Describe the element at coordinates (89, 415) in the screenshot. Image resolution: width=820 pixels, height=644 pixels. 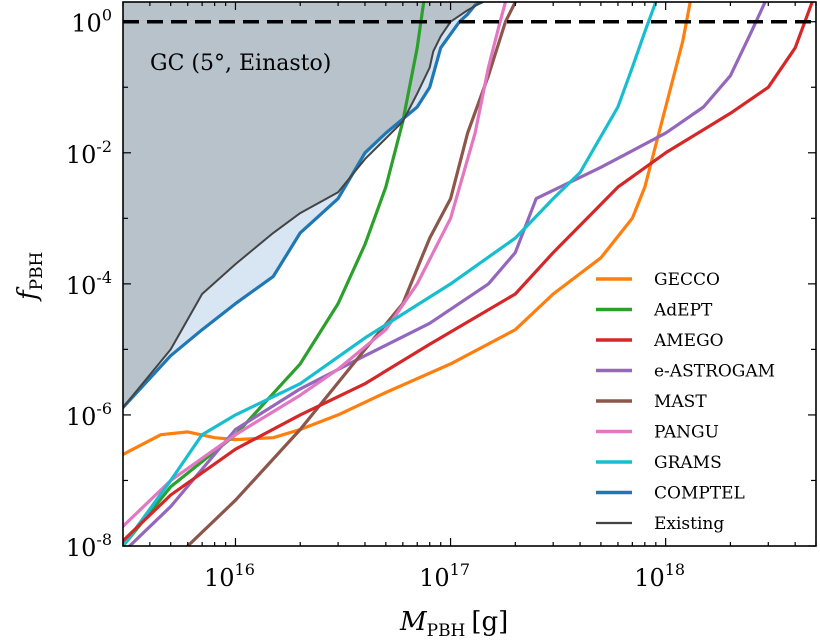
I see `y-tick-label: 10⁻⁶` at that location.